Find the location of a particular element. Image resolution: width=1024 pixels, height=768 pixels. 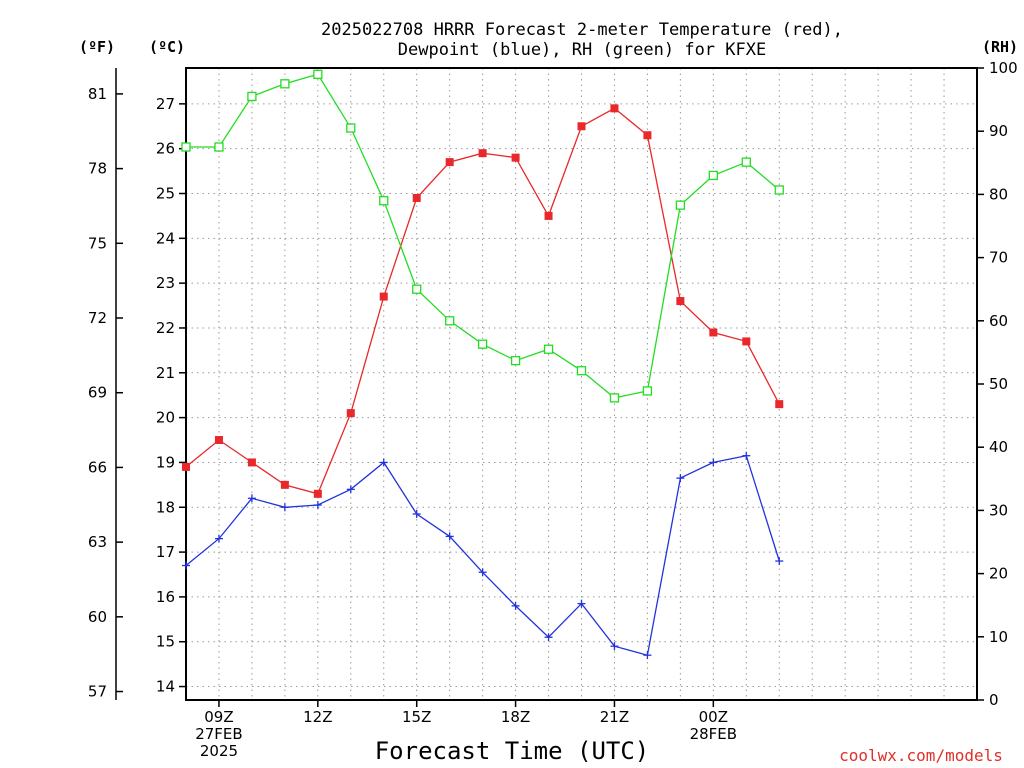

celsius-tick-label: 19 is located at coordinates (165, 462).